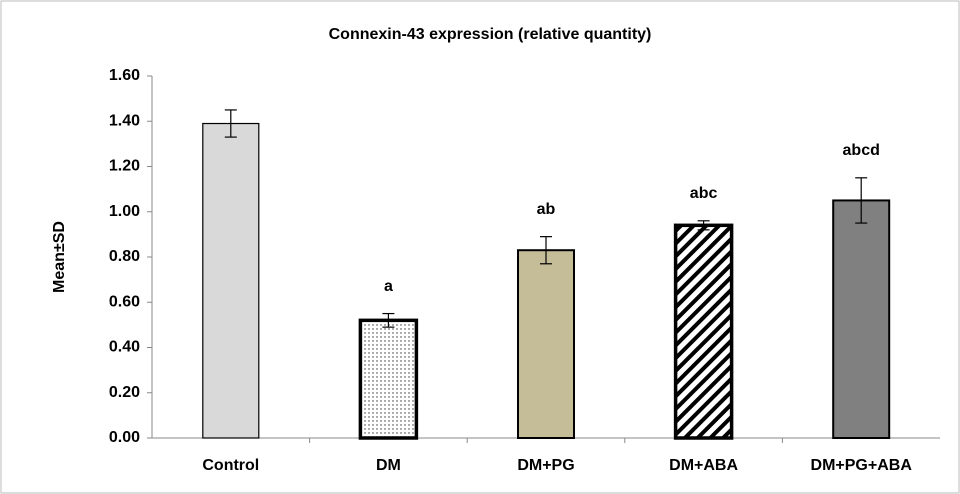 The height and width of the screenshot is (494, 960). I want to click on annotation: abc, so click(704, 193).